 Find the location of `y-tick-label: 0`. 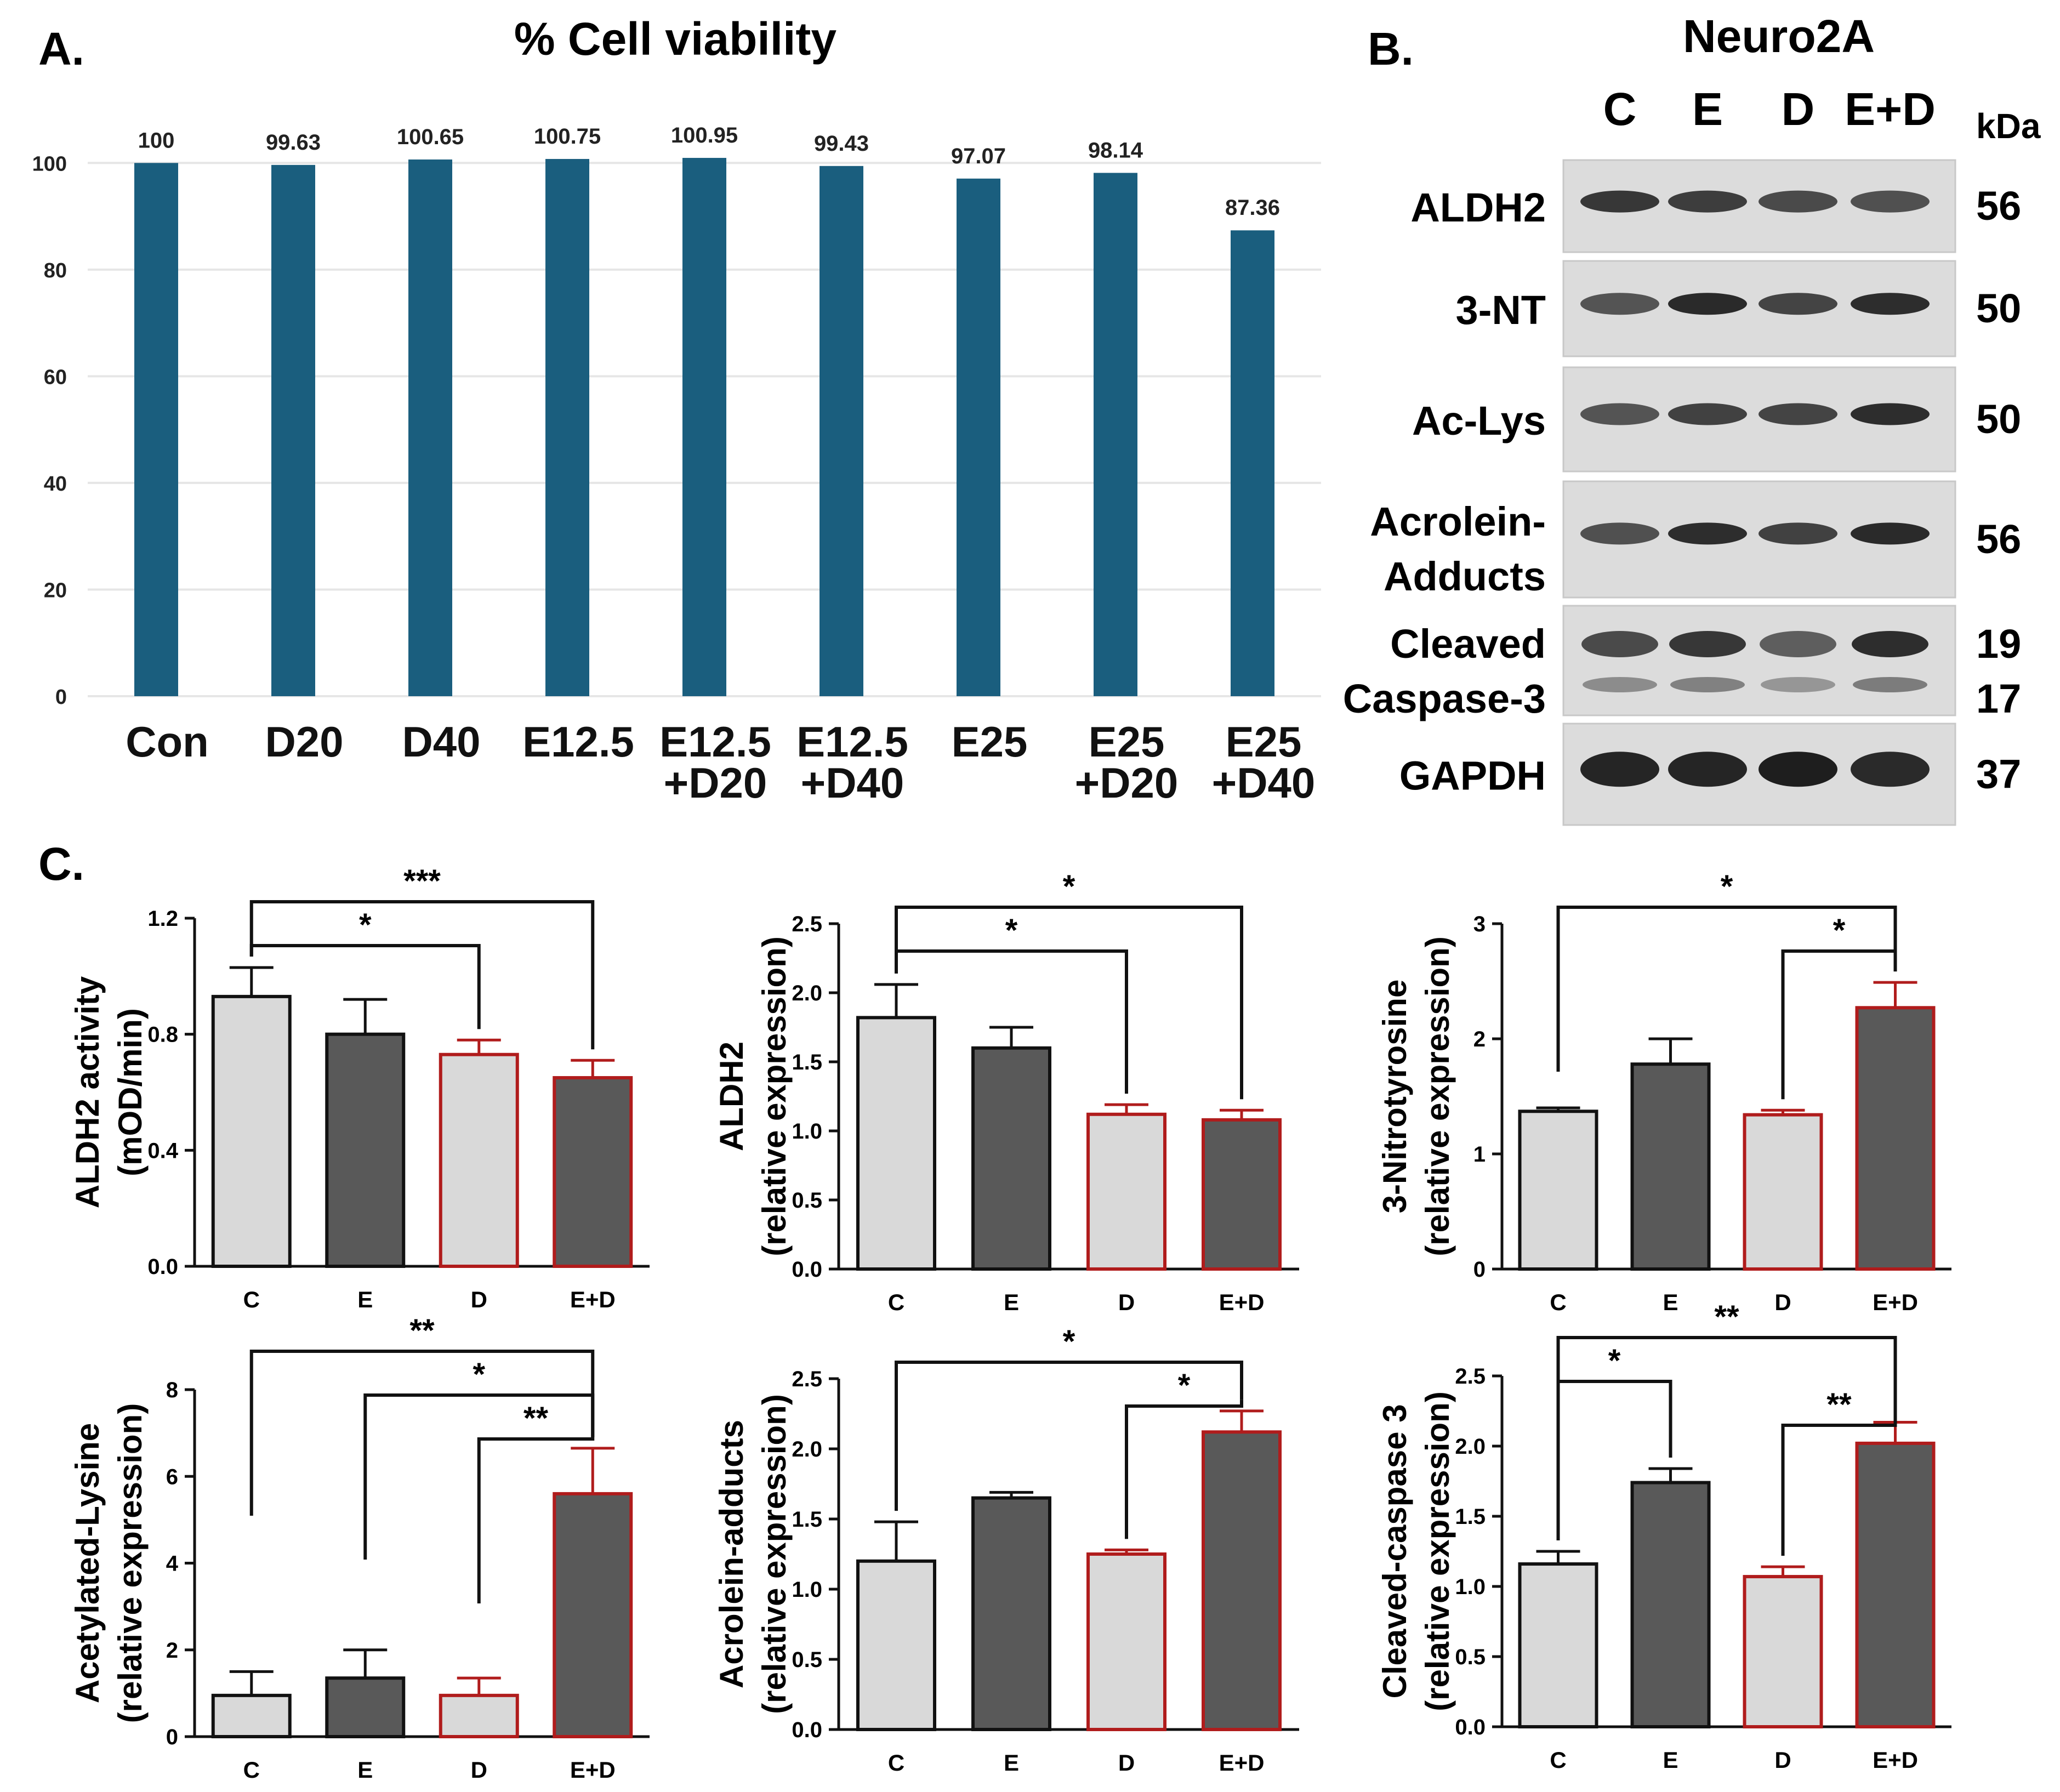

y-tick-label: 0 is located at coordinates (1480, 1270).